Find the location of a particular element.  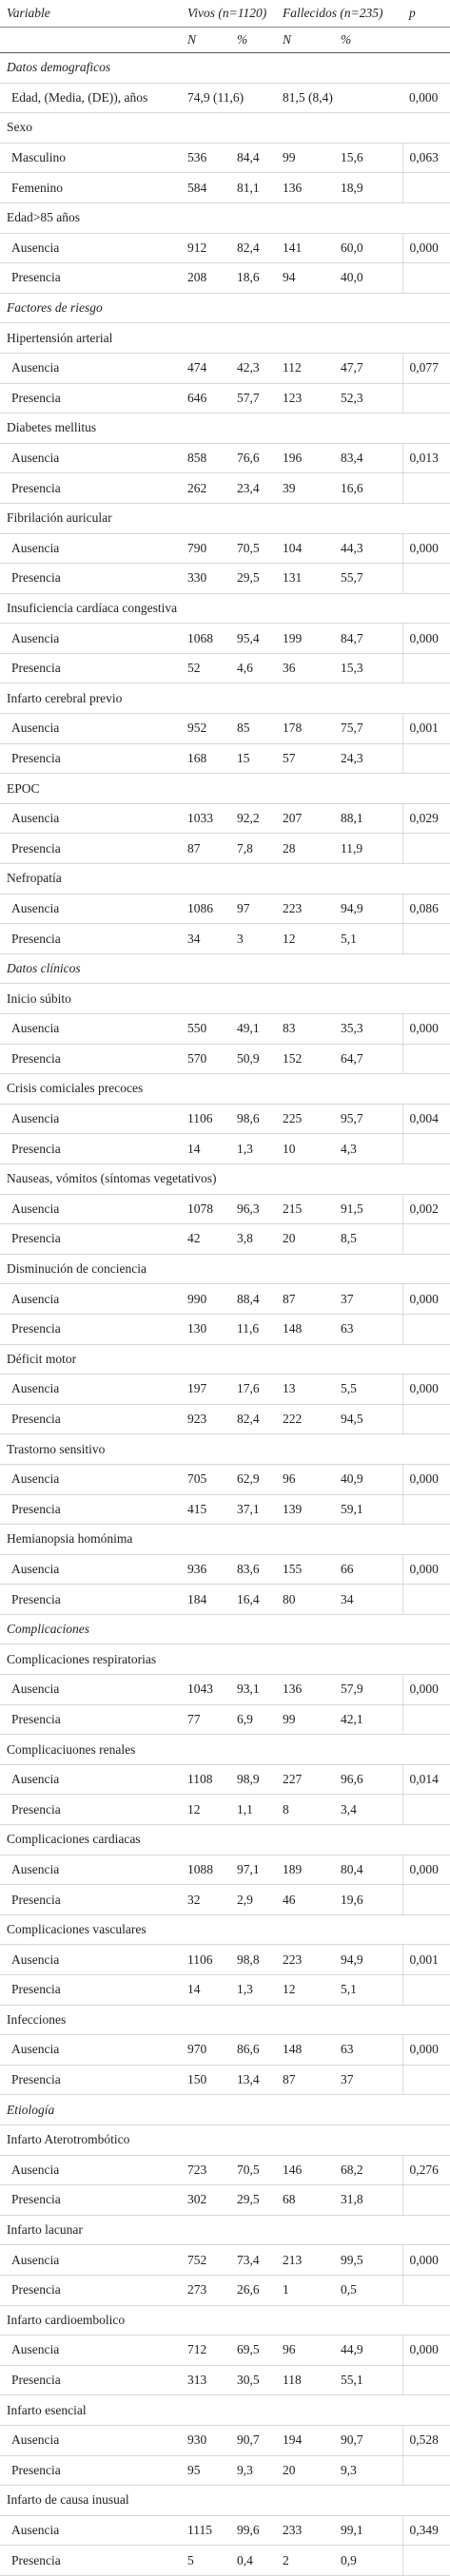

group-row: Infarto de causa inusual is located at coordinates (225, 2500).